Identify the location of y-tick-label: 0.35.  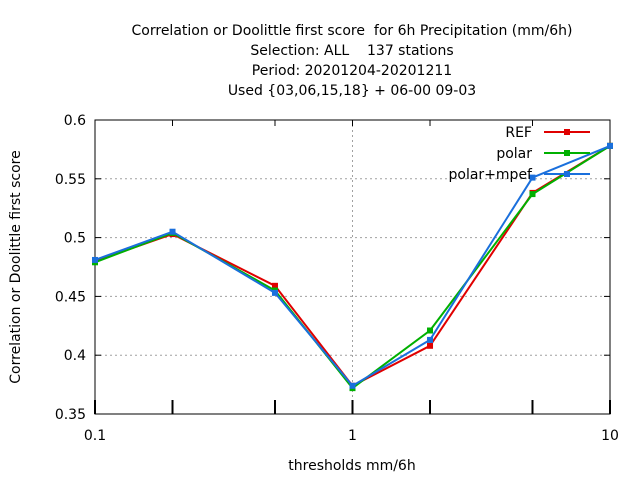
(70, 415).